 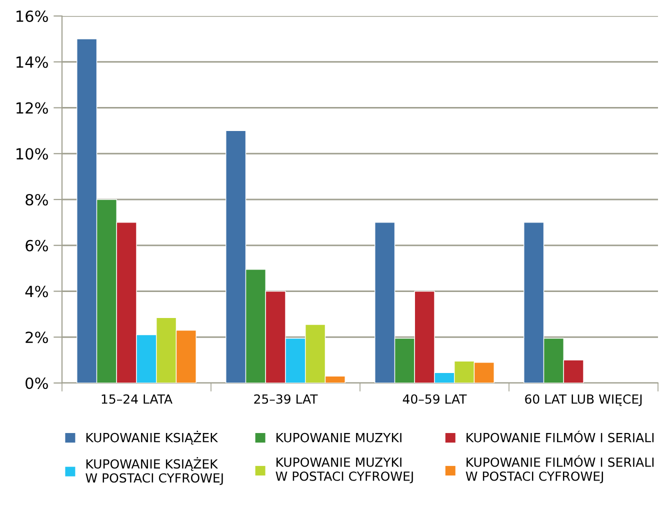 I want to click on y-tick-label: 12%, so click(x=32, y=108).